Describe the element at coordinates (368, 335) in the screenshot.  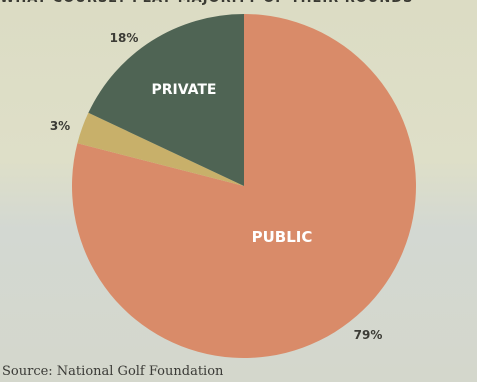
I see `slice-percent-label: 79%` at that location.